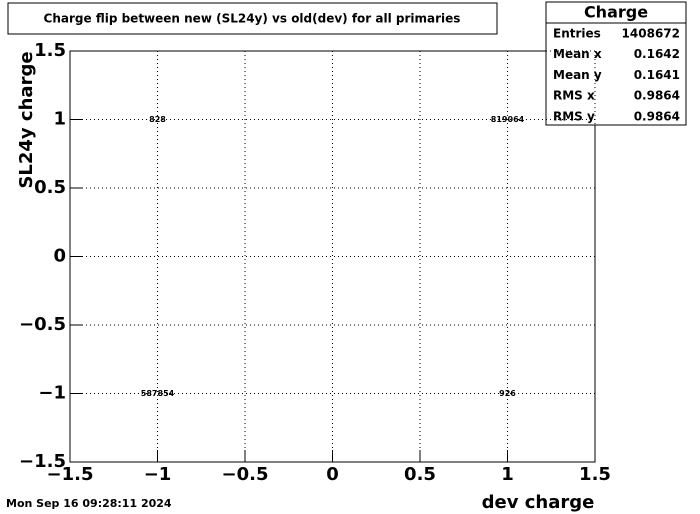  What do you see at coordinates (52, 393) in the screenshot?
I see `y-tick-label: −1` at bounding box center [52, 393].